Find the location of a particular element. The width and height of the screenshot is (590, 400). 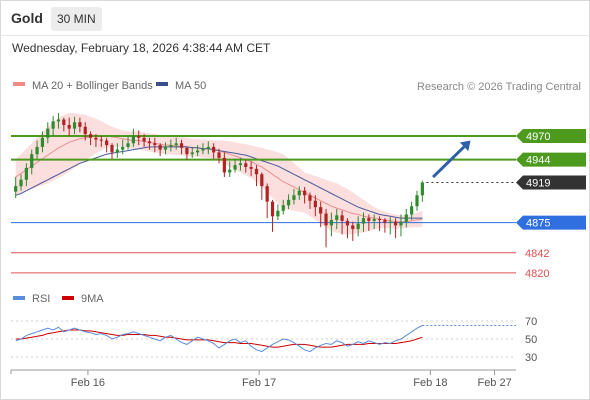

x-tick-label: Feb 17 is located at coordinates (259, 383).